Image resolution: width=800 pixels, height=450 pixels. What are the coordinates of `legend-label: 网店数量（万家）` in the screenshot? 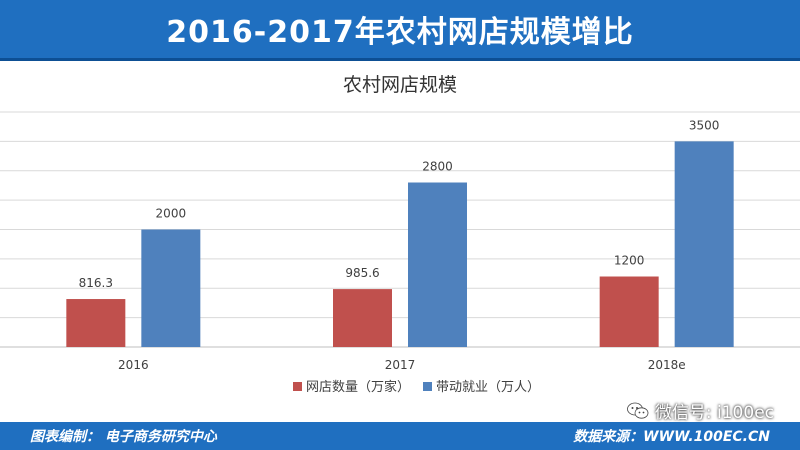 It's located at (358, 387).